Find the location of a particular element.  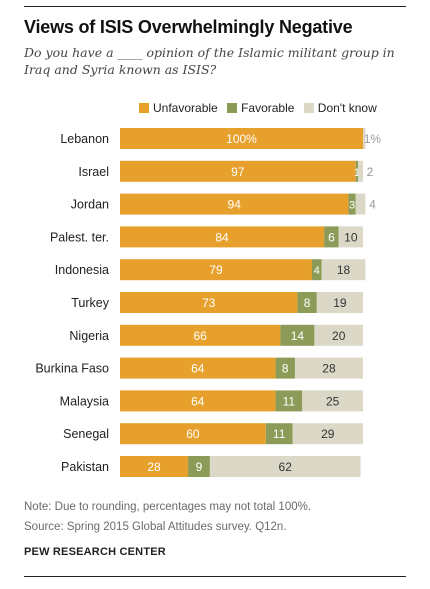

bar-favorable-burkina-faso is located at coordinates (285, 368).